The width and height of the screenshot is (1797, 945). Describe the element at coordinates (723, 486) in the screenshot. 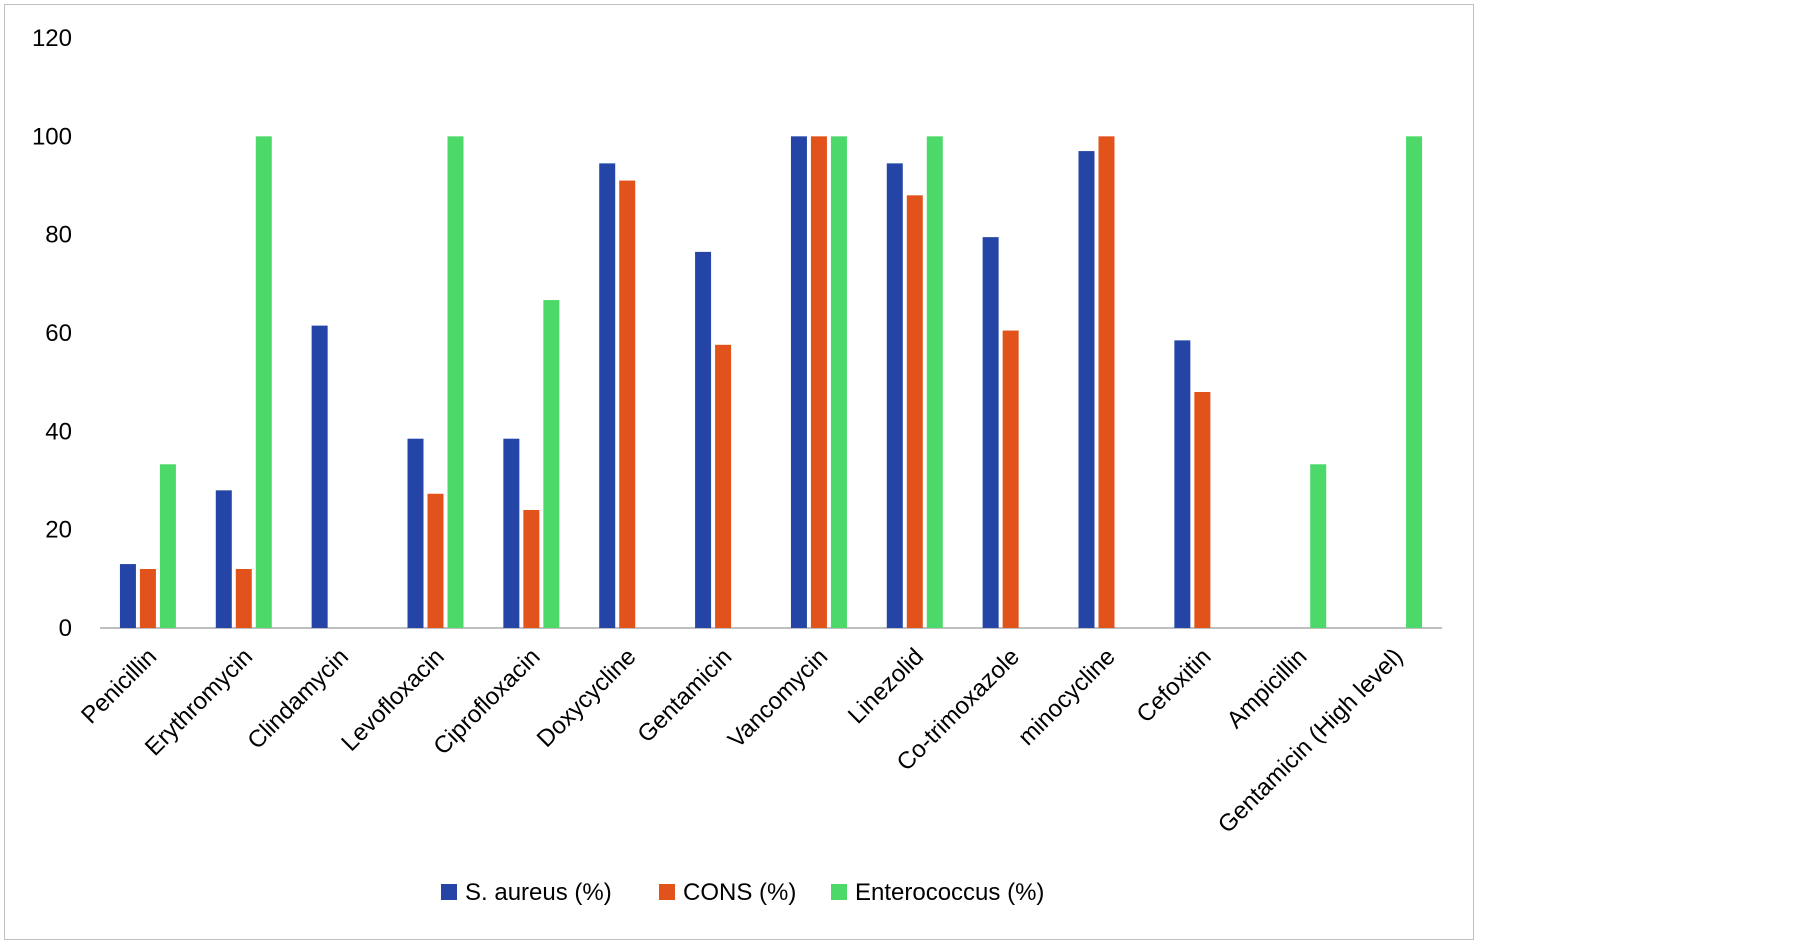

I see `bar-cons-gentamicin` at that location.